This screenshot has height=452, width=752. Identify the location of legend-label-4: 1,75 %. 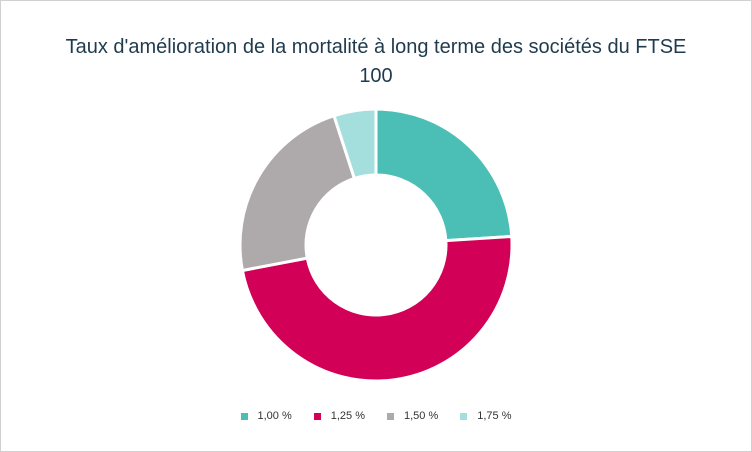
(494, 416).